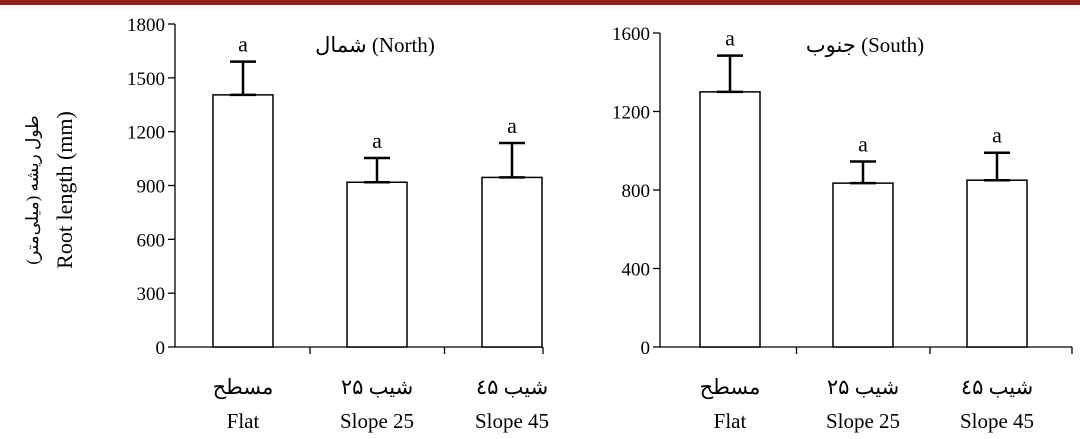 The image size is (1080, 439). I want to click on panel-title: (North) شمال, so click(375, 45).